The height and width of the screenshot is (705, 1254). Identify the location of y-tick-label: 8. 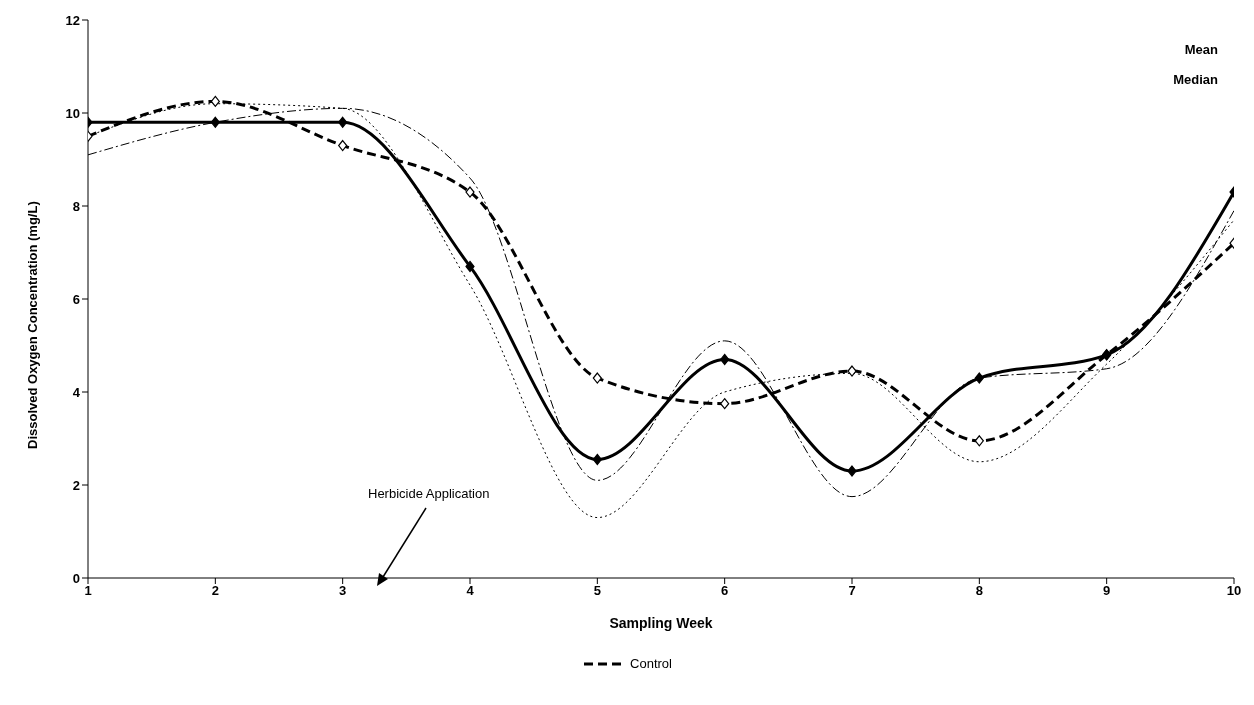
(76, 206).